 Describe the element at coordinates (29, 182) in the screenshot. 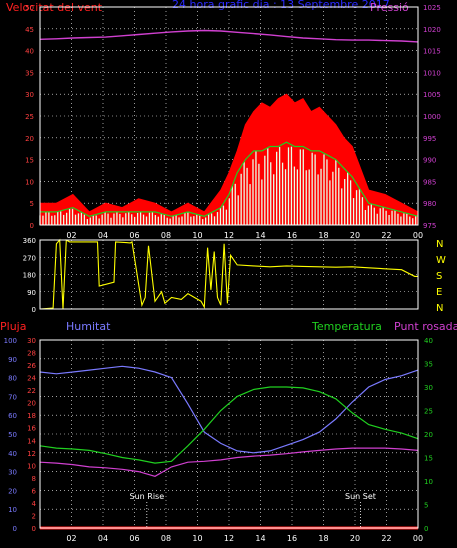

I see `wind-speed-tick: 10` at that location.